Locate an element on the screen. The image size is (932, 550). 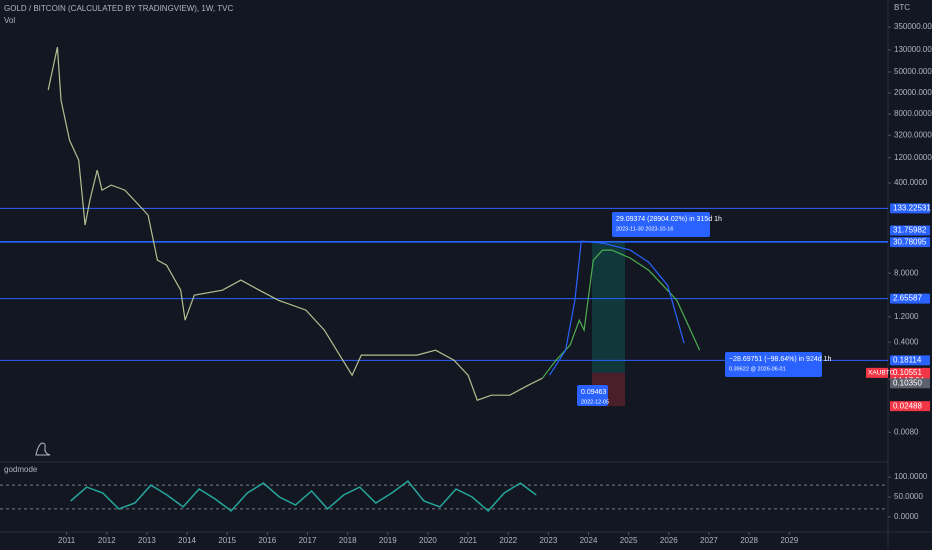
y-tick-label: 8.0000 is located at coordinates (906, 272).